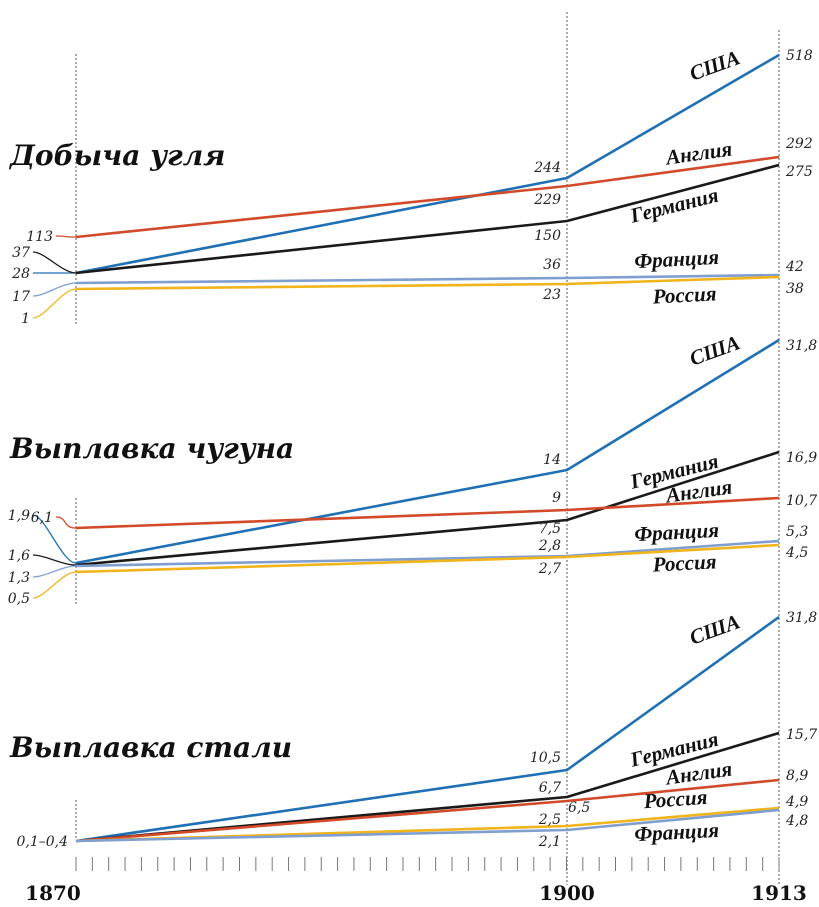 This screenshot has width=819, height=907. Describe the element at coordinates (801, 735) in the screenshot. I see `data-label: 15,7` at that location.